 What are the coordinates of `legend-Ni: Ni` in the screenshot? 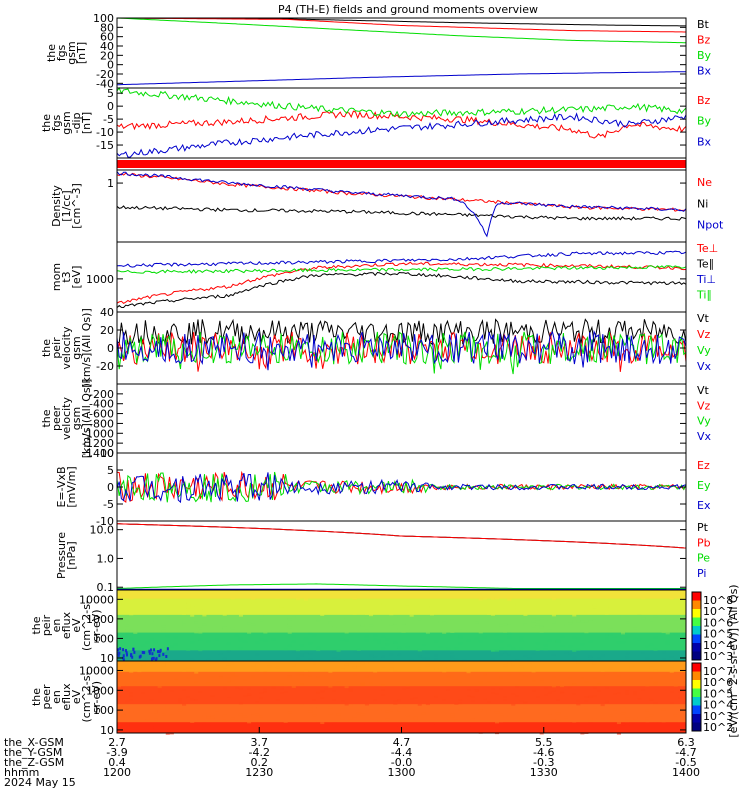 It's located at (702, 203).